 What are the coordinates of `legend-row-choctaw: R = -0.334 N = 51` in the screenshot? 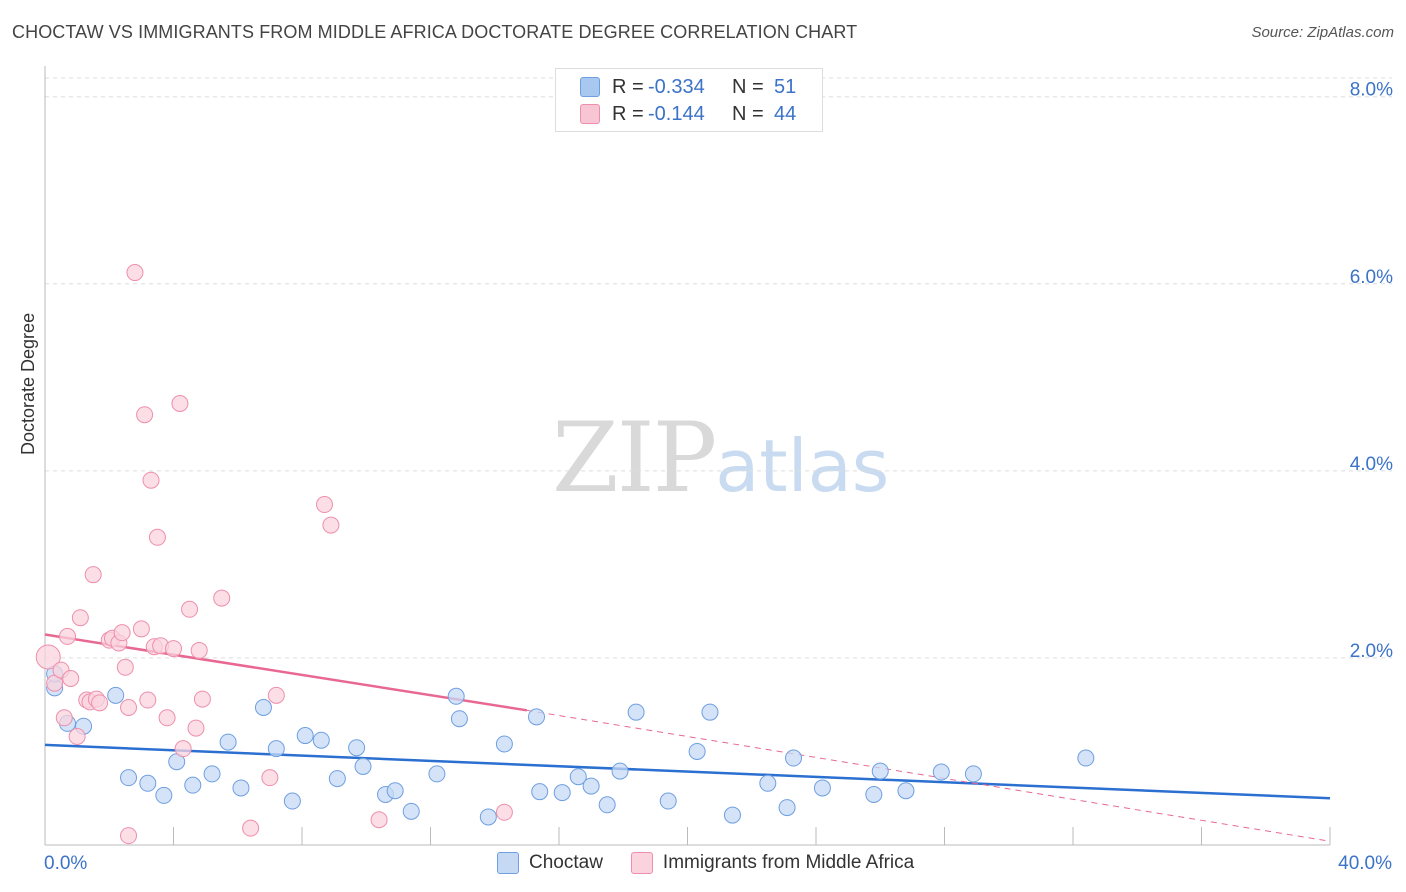 It's located at (688, 87).